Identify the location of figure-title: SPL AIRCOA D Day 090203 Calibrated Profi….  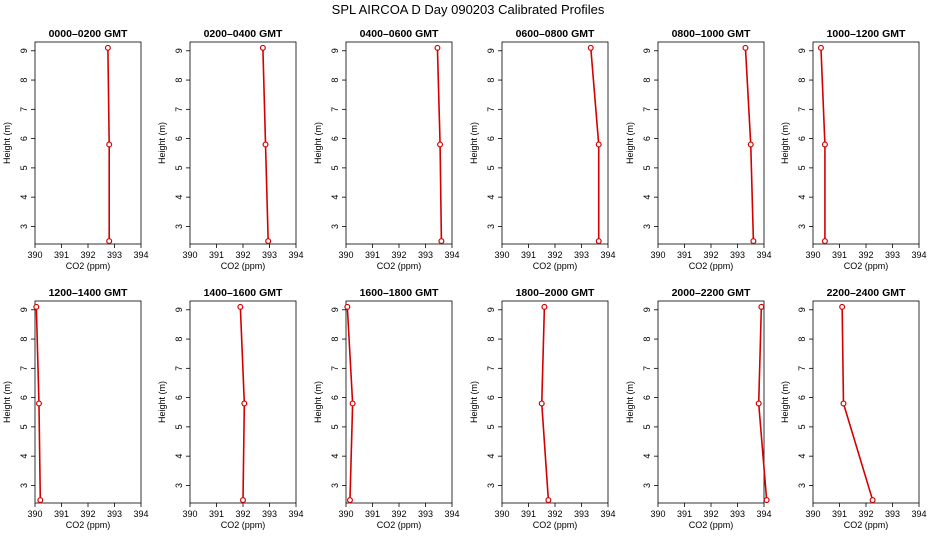
(468, 9).